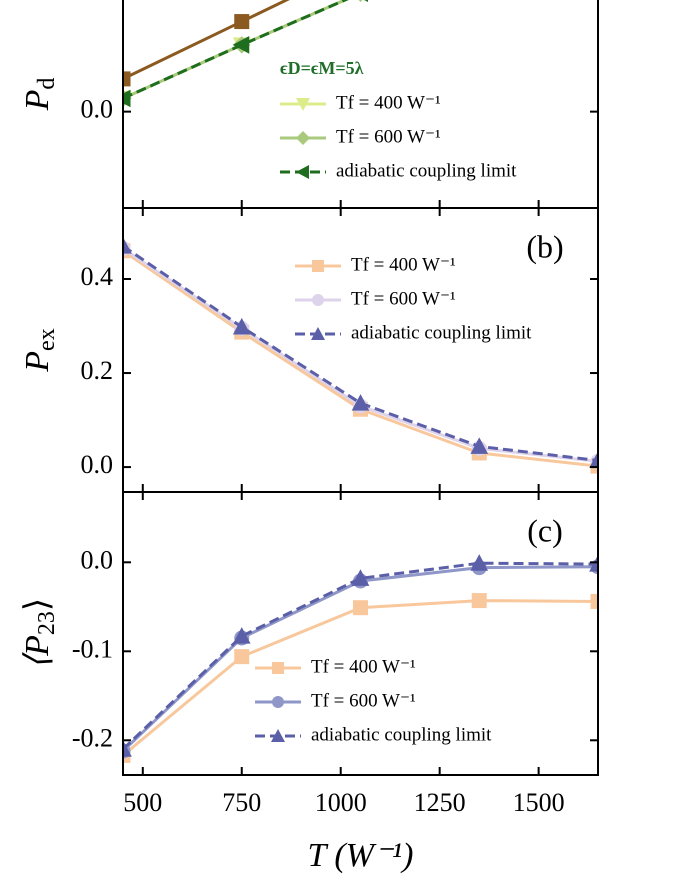  I want to click on y-label-main: ⟨P, so click(37, 652).